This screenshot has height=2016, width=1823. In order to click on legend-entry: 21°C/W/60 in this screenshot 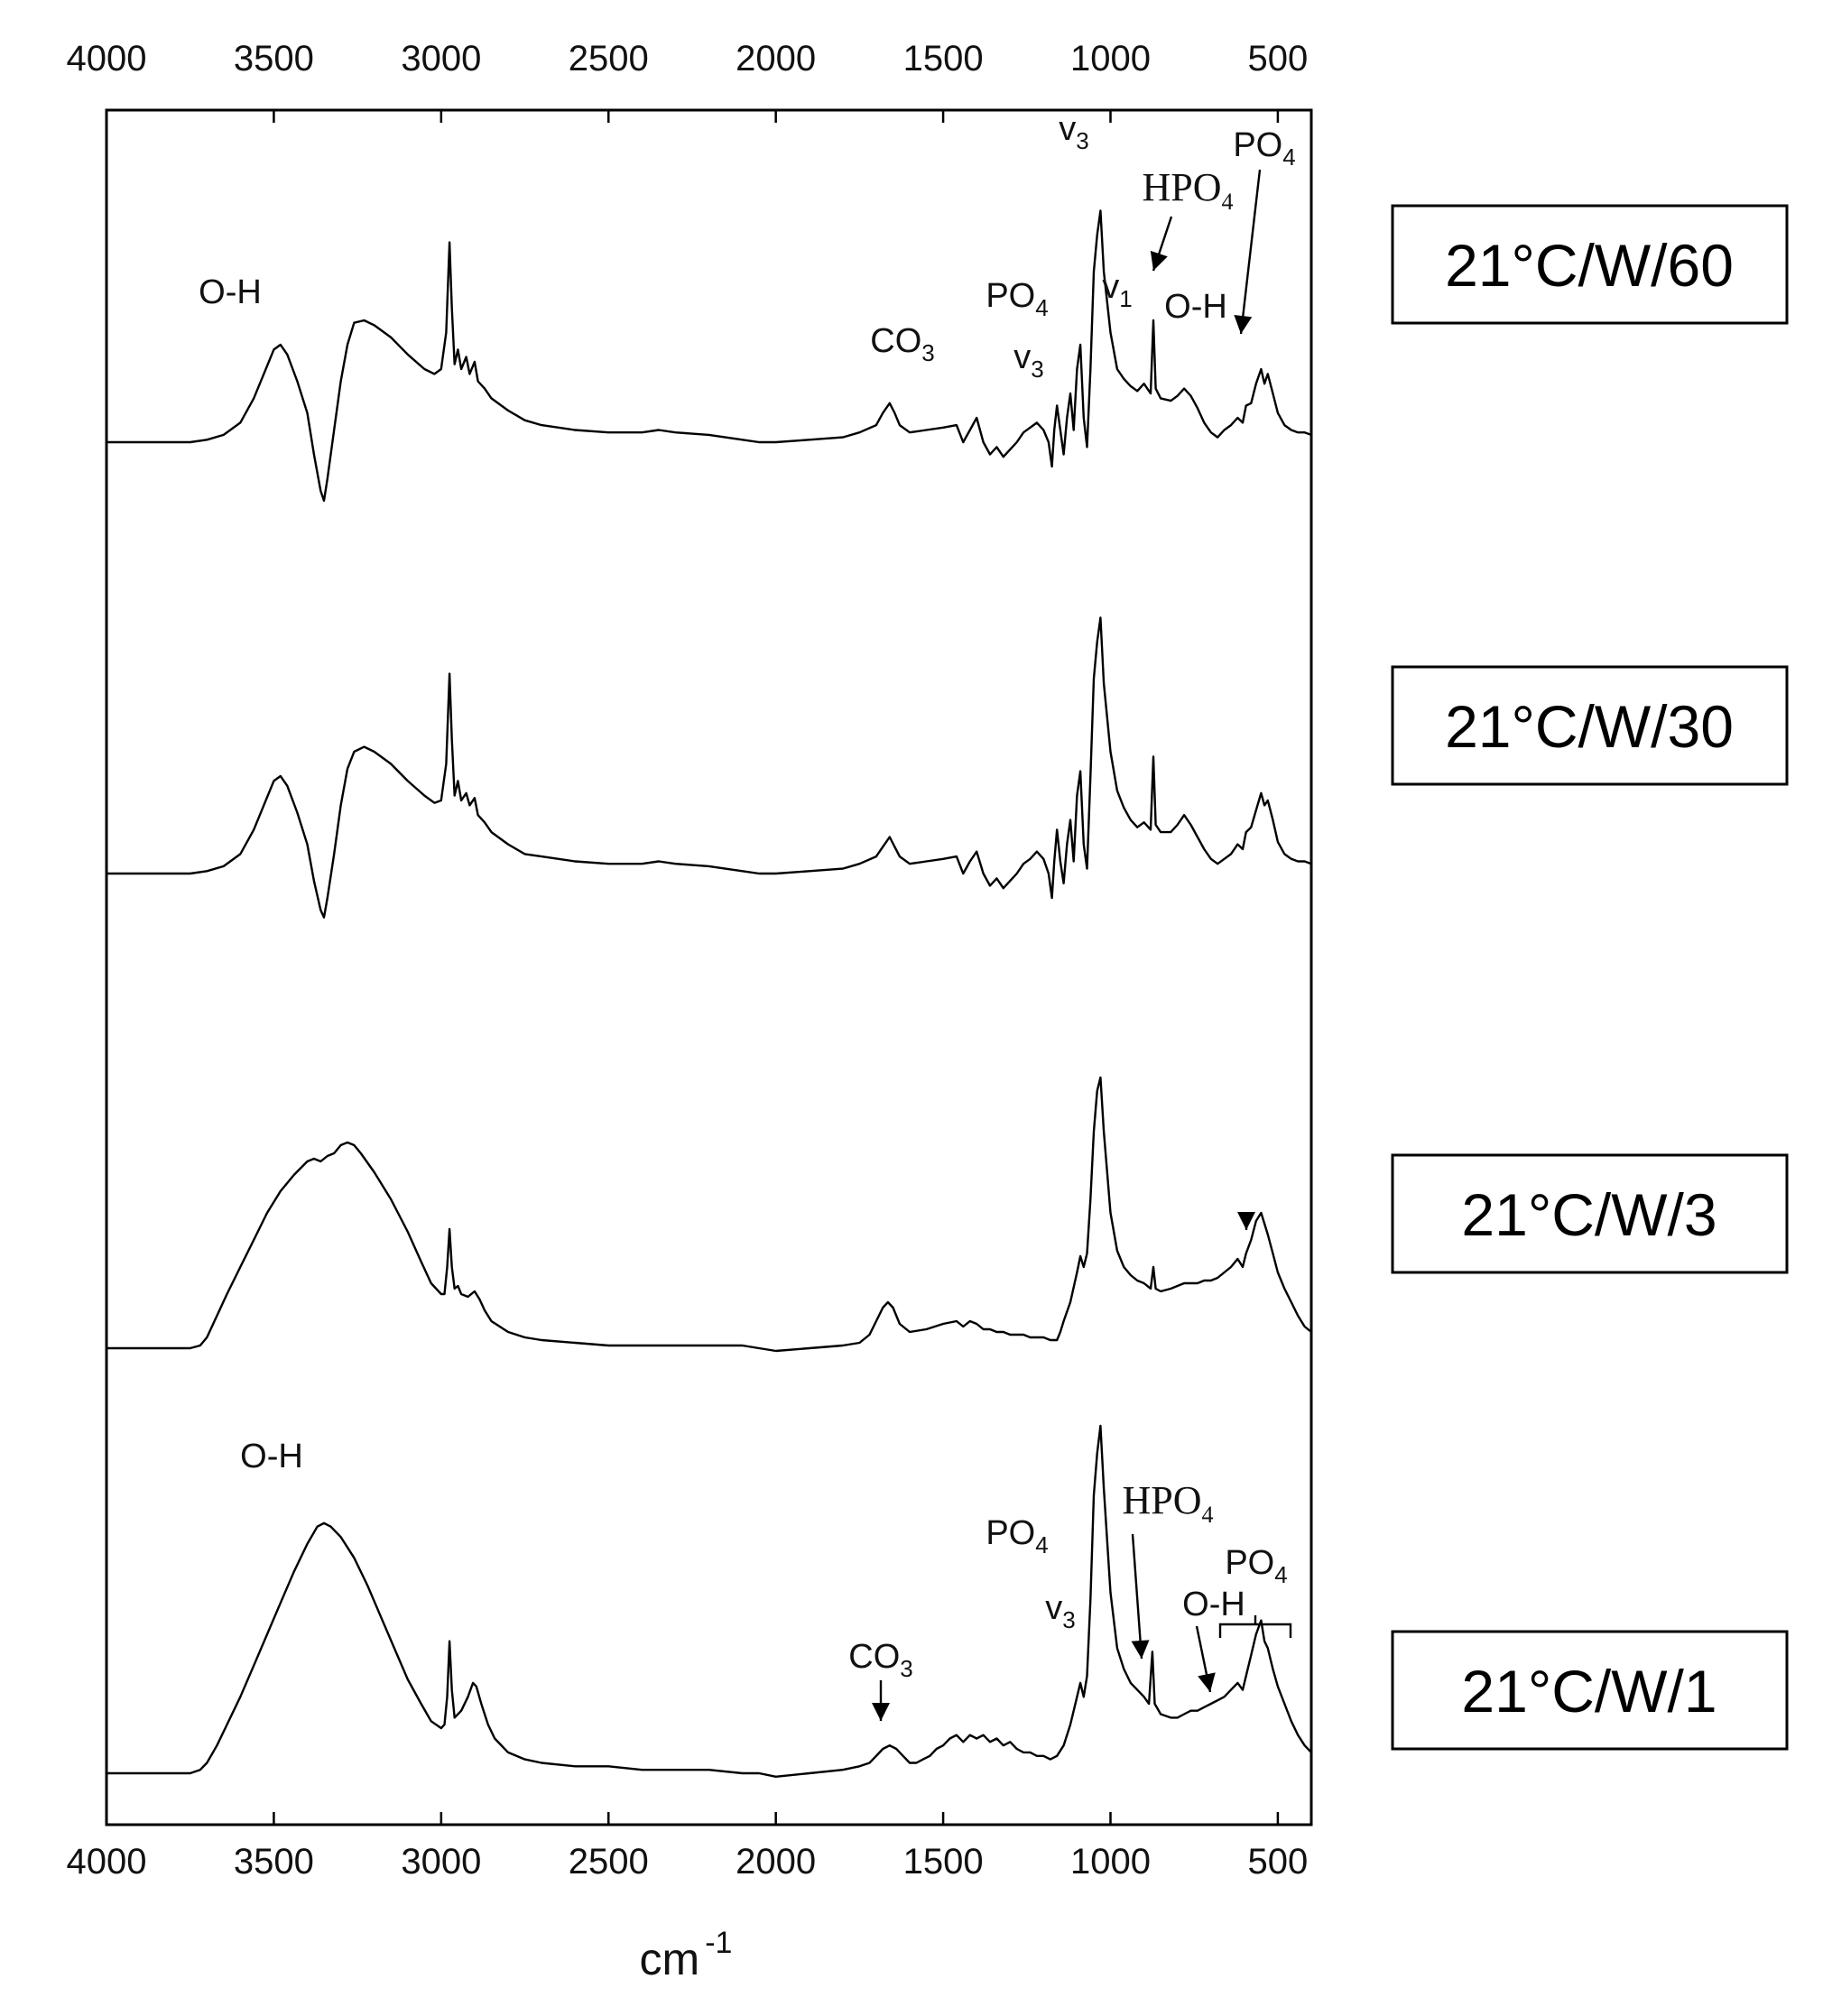, I will do `click(1590, 264)`.